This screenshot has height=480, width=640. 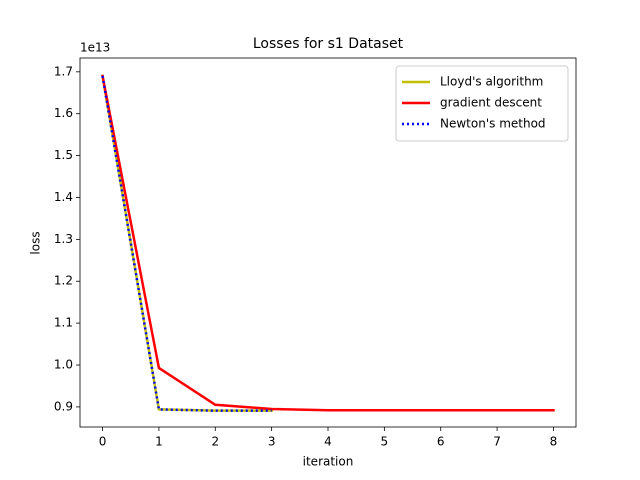 I want to click on x-tick-label: 3, so click(x=272, y=442).